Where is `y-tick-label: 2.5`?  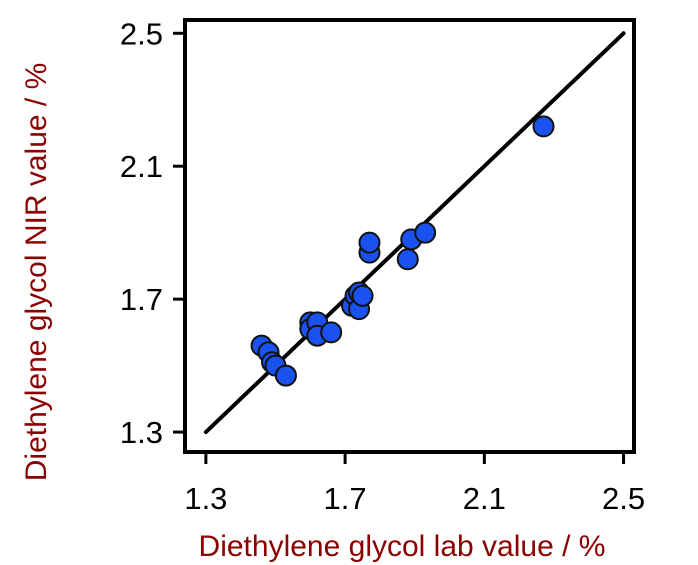 y-tick-label: 2.5 is located at coordinates (141, 33).